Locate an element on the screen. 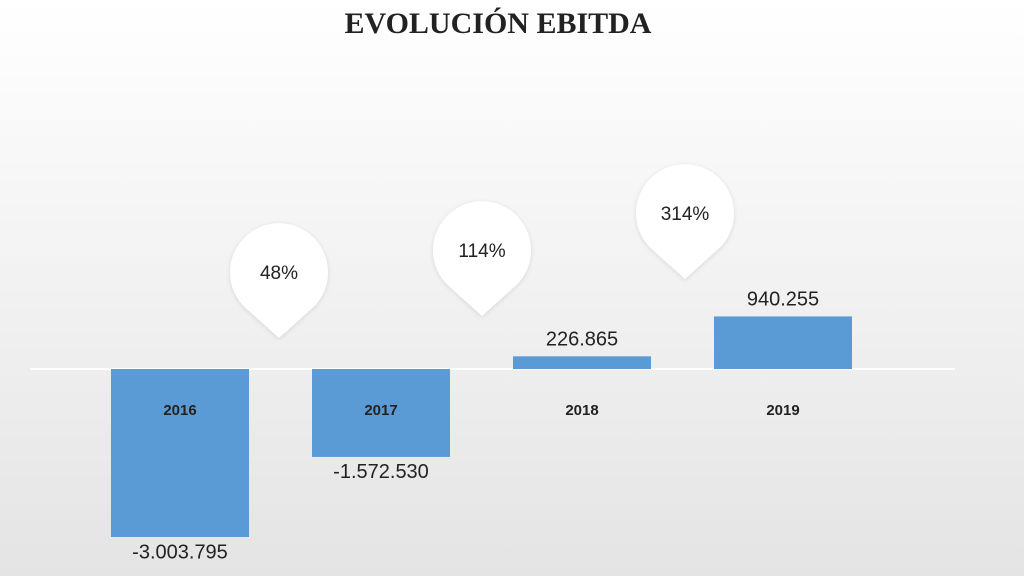 Image resolution: width=1024 pixels, height=576 pixels. x-tick-label: 2018 is located at coordinates (581, 410).